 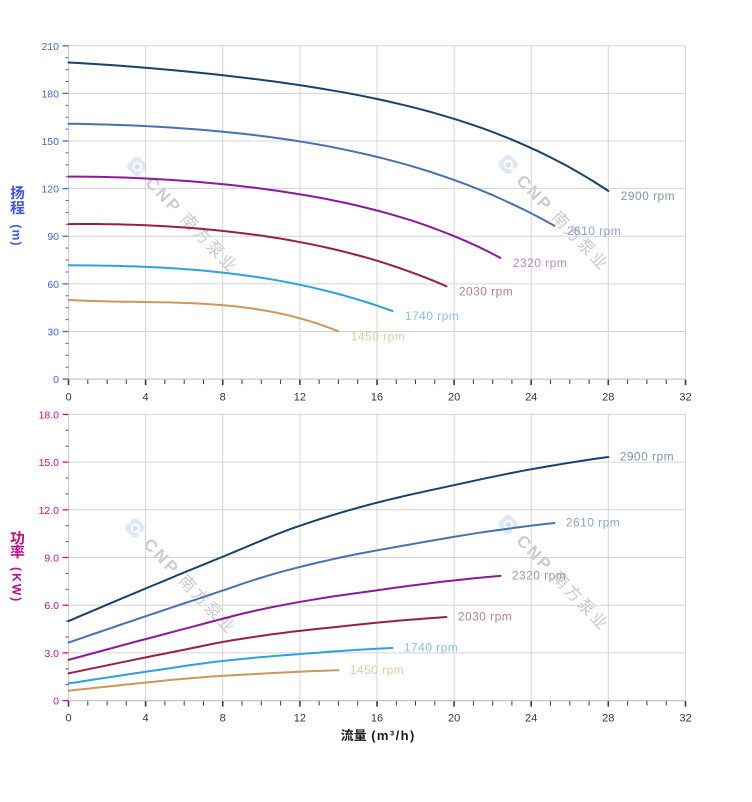 I want to click on svg-text: 90, so click(x=53, y=237).